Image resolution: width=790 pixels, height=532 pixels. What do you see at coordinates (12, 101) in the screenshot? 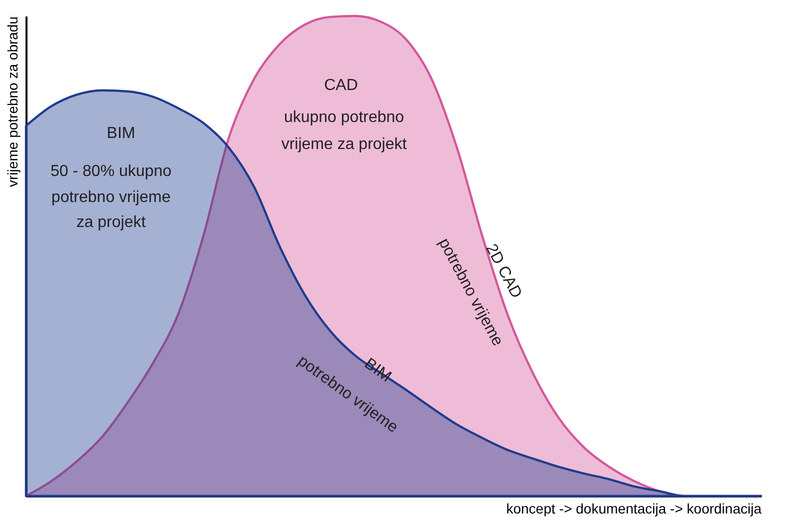
I see `y-axis-title: vrijeme potrebno za obradu` at bounding box center [12, 101].